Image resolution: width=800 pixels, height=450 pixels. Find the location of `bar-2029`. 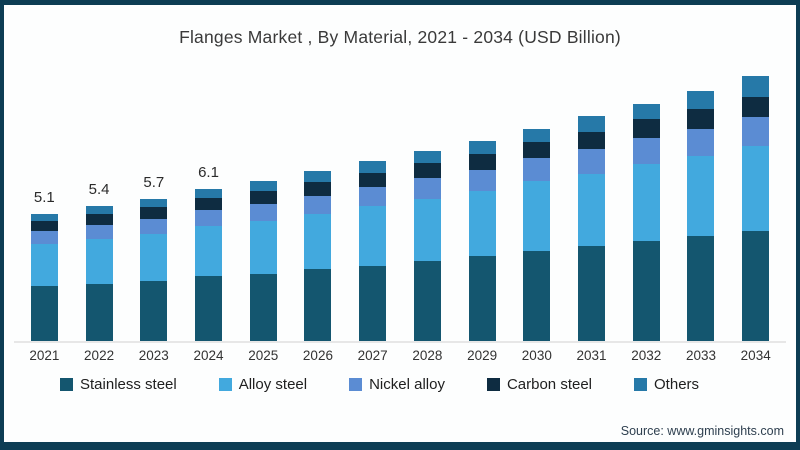

bar-2029 is located at coordinates (482, 241).